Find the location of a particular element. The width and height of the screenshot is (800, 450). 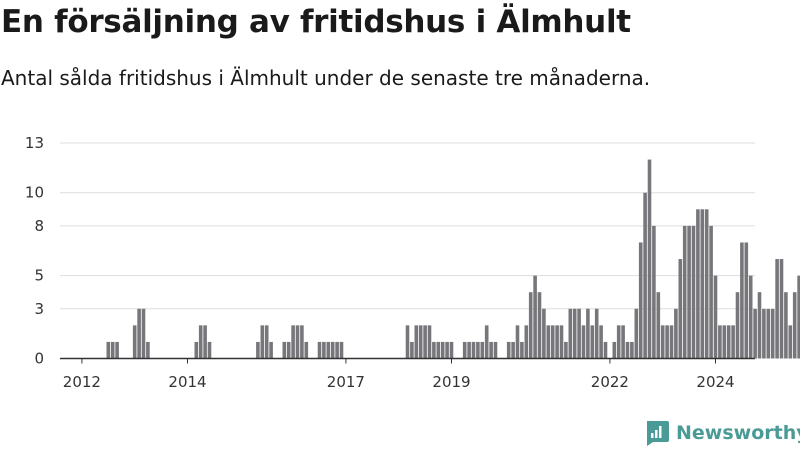

x-tick-label: 2012 is located at coordinates (82, 382).